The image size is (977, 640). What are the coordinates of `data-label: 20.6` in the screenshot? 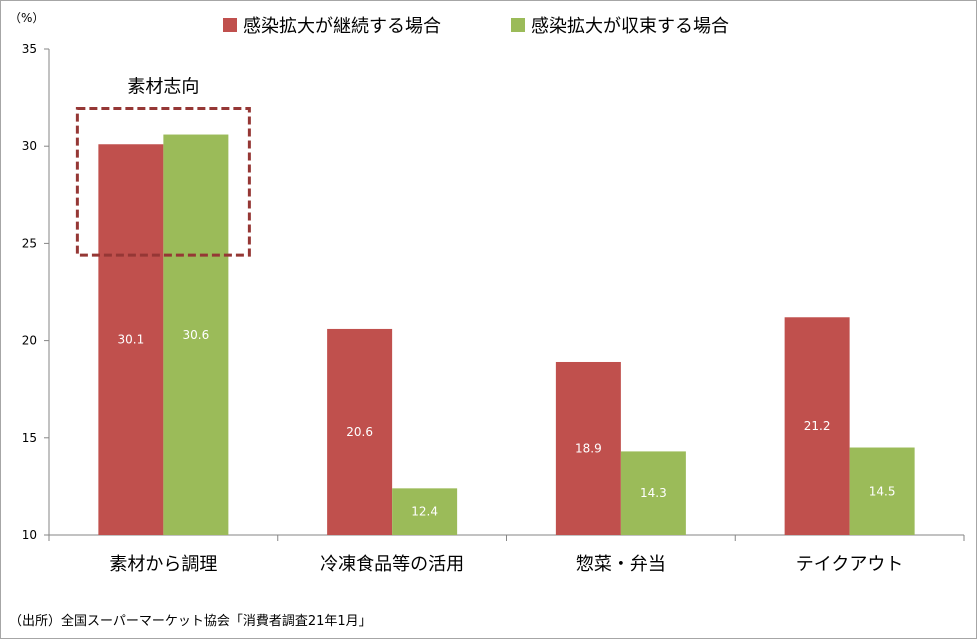 It's located at (359, 432).